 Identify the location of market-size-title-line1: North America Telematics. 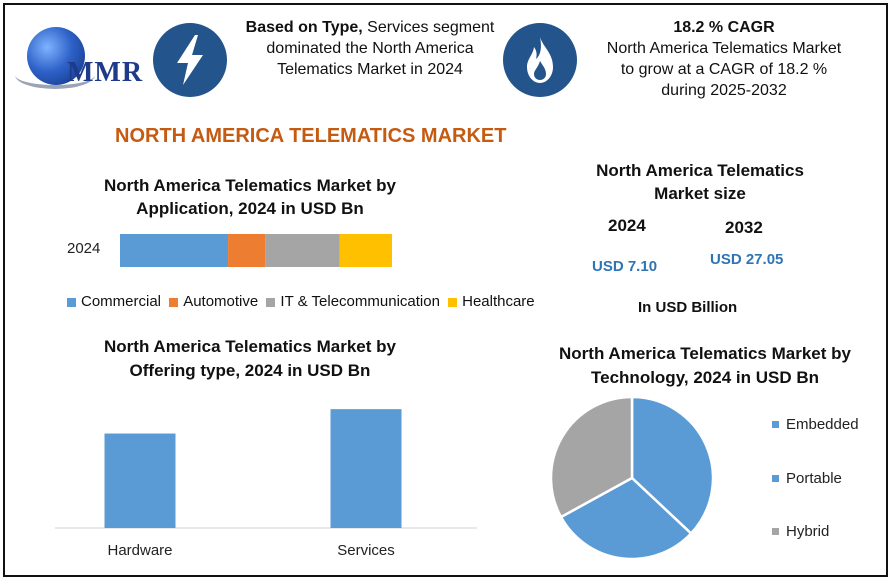
(700, 170).